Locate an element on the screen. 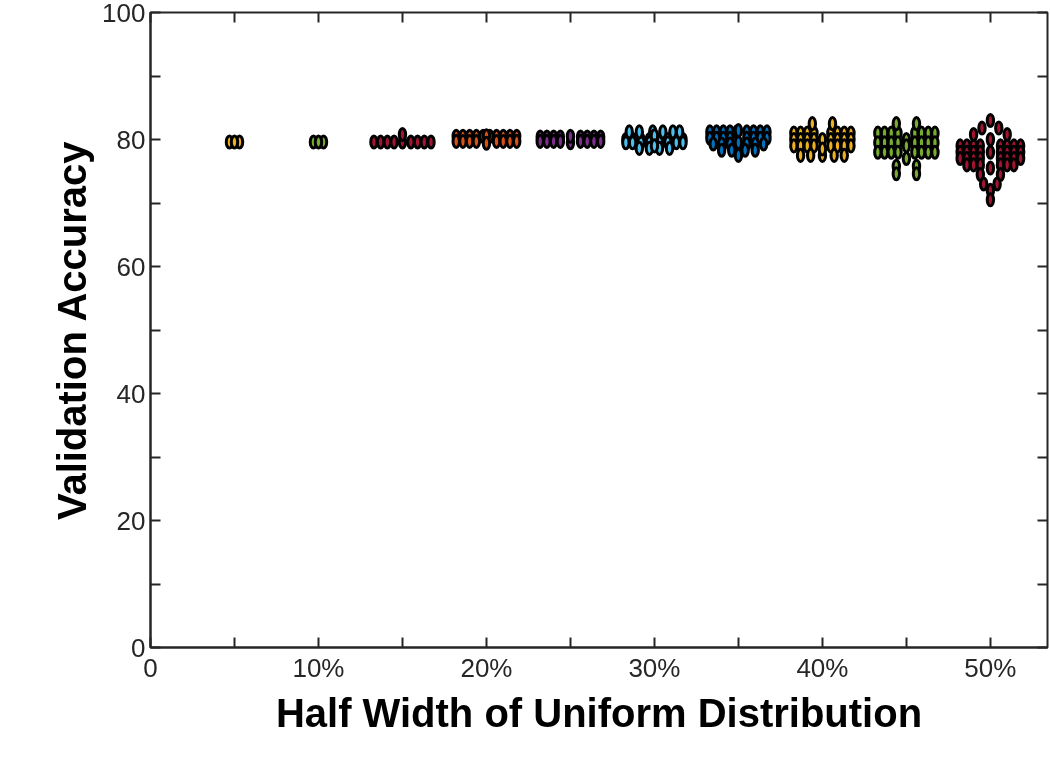 The height and width of the screenshot is (767, 1050). x-tick-label: 30% is located at coordinates (654, 667).